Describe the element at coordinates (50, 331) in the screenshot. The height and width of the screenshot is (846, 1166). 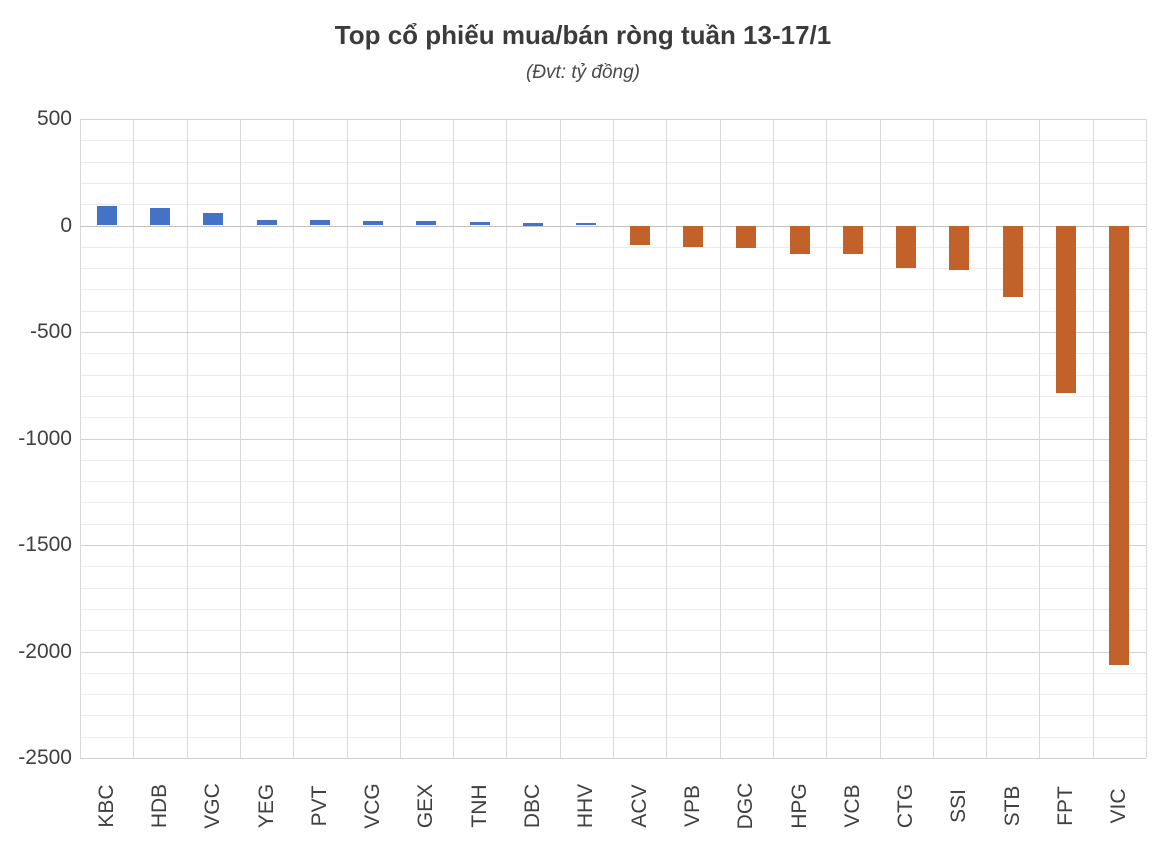
I see `y-tick-label: -500` at that location.